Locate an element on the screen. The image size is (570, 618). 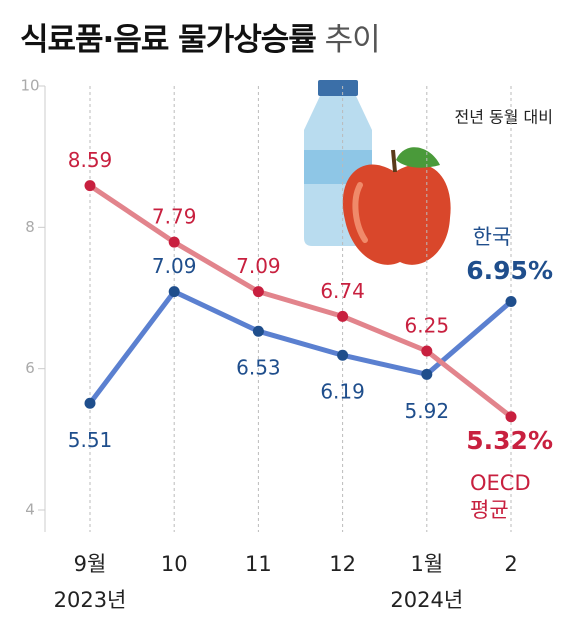
subtitle: 전년 동월 대비 is located at coordinates (504, 117).